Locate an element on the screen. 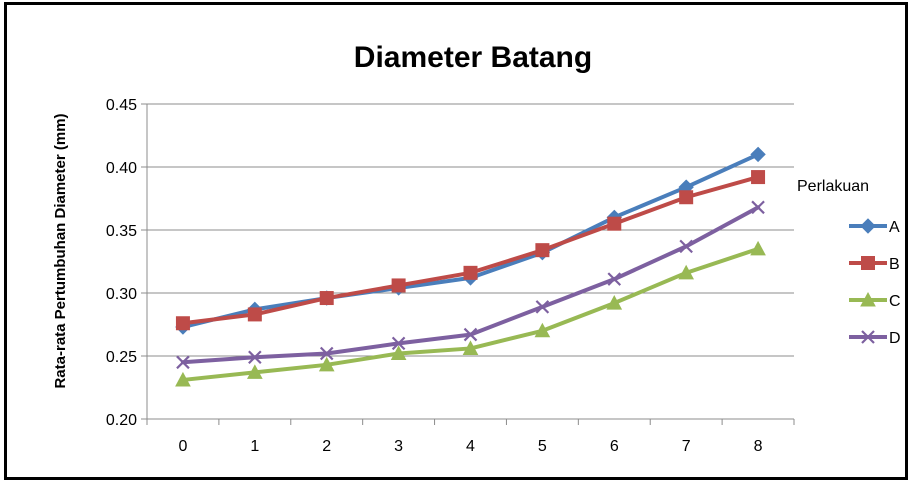 The height and width of the screenshot is (486, 916). legend: Perlakuan A B C D is located at coordinates (849, 262).